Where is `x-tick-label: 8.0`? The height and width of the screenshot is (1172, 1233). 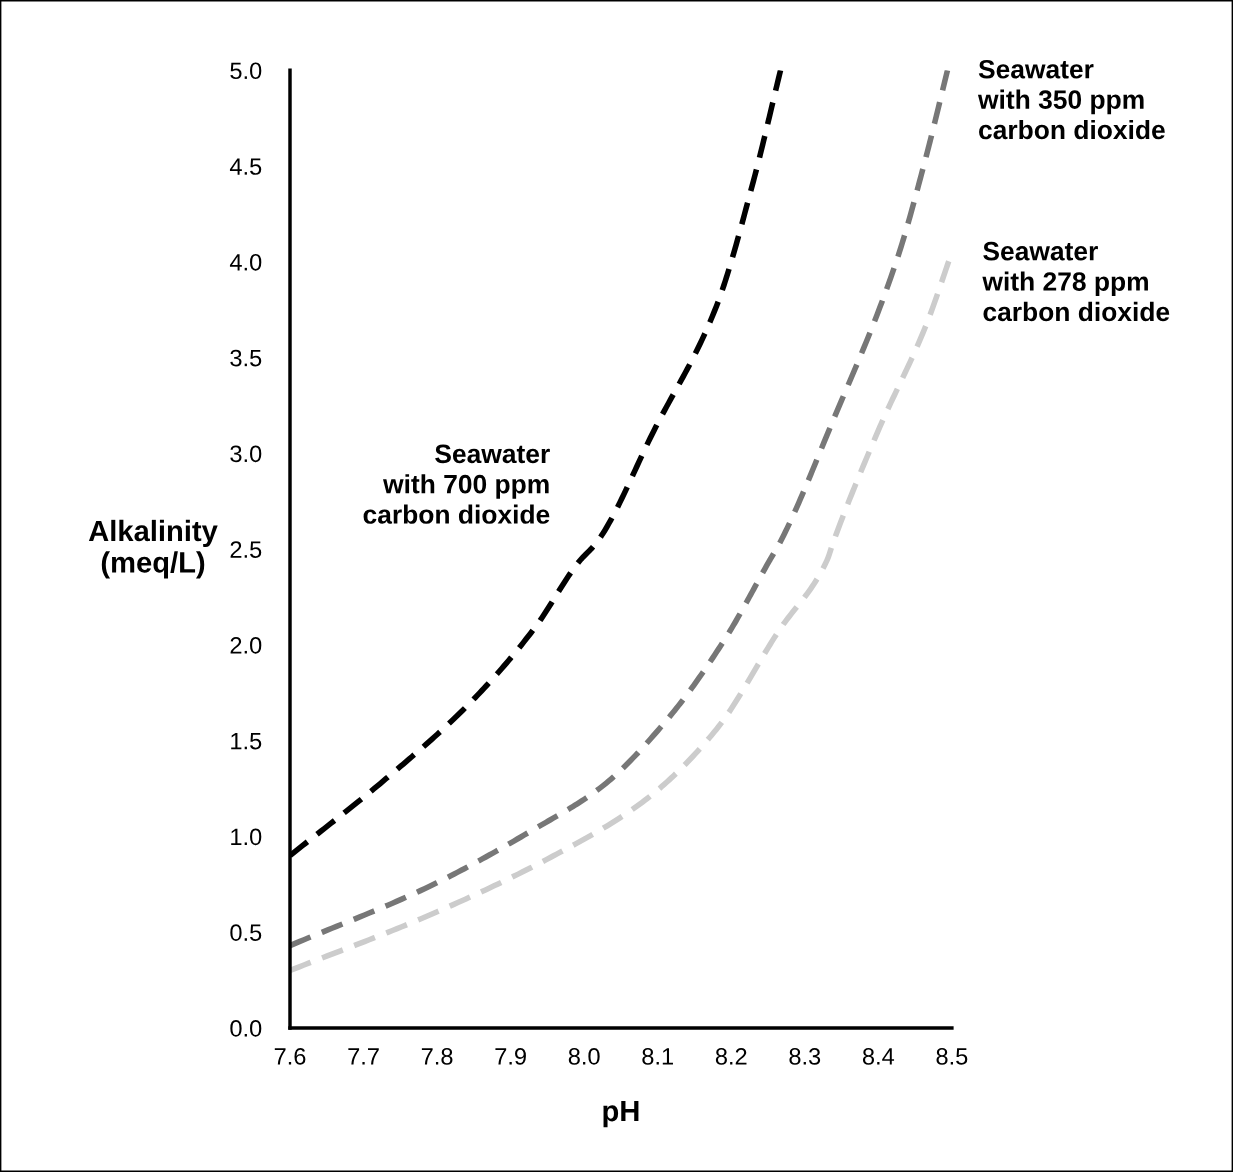 x-tick-label: 8.0 is located at coordinates (584, 1056).